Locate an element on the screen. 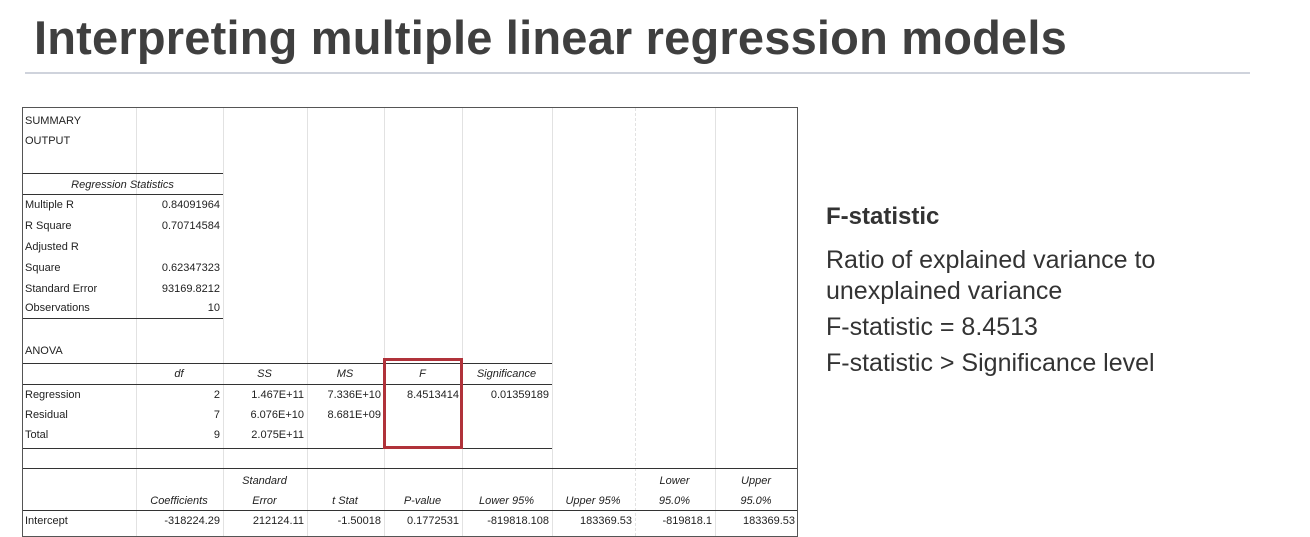 This screenshot has width=1310, height=537. table-cell: Total is located at coordinates (37, 435).